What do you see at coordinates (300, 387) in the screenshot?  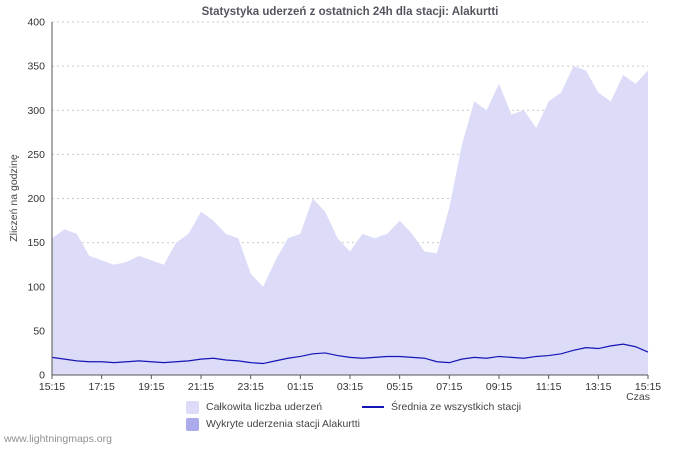 I see `x-tick-label: 01:15` at bounding box center [300, 387].